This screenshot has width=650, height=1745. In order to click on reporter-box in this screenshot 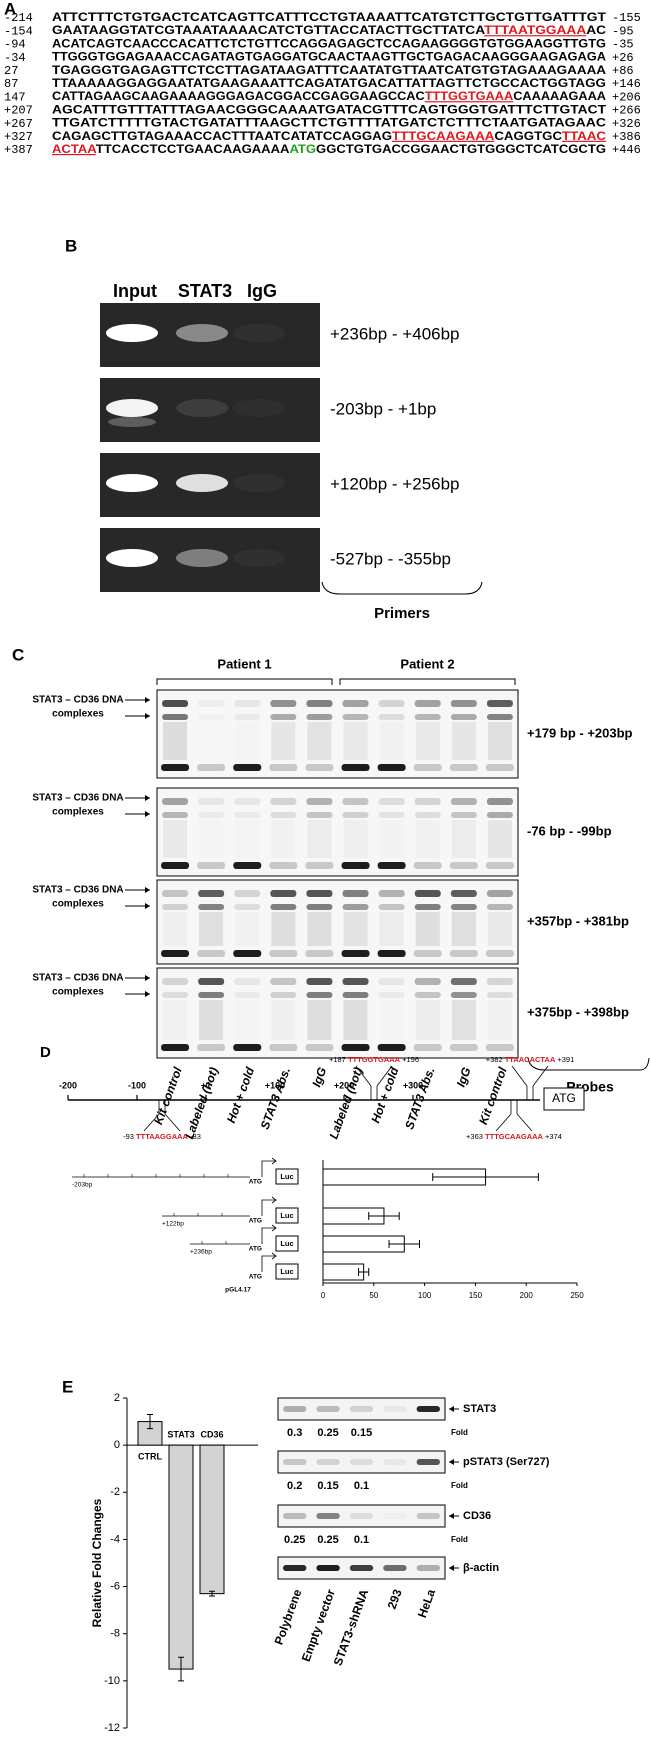, I will do `click(287, 1176)`.